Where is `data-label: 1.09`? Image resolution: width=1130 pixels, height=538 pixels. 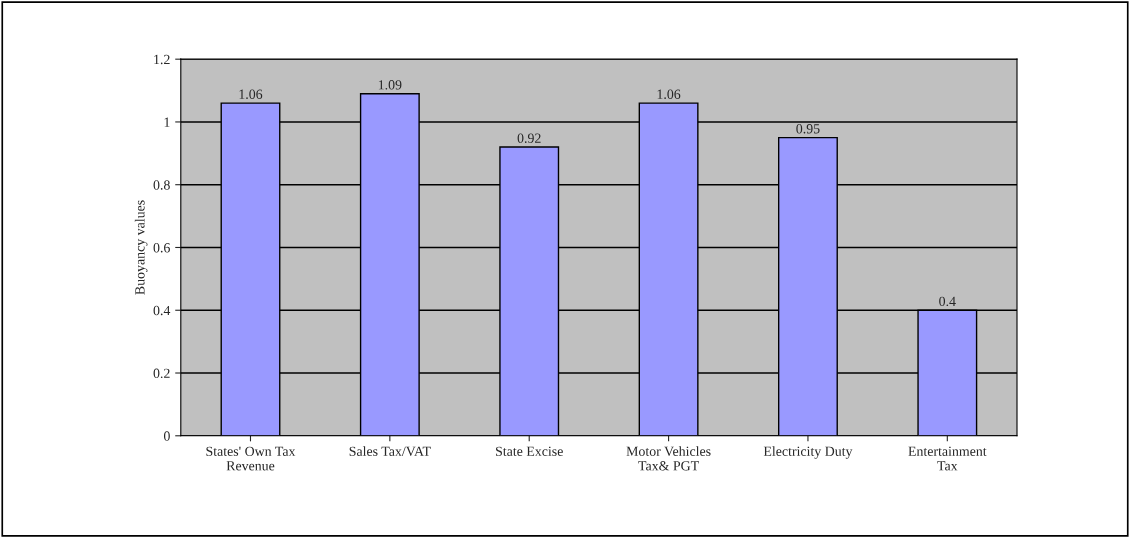
data-label: 1.09 is located at coordinates (390, 85).